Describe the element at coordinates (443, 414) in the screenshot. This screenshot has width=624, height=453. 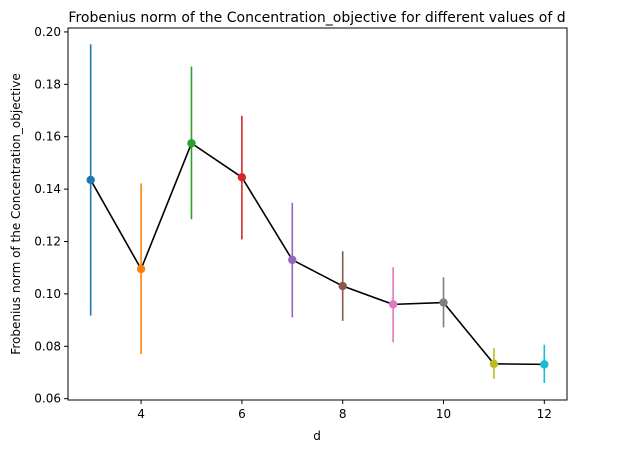
I see `x-tick-label: 10` at that location.